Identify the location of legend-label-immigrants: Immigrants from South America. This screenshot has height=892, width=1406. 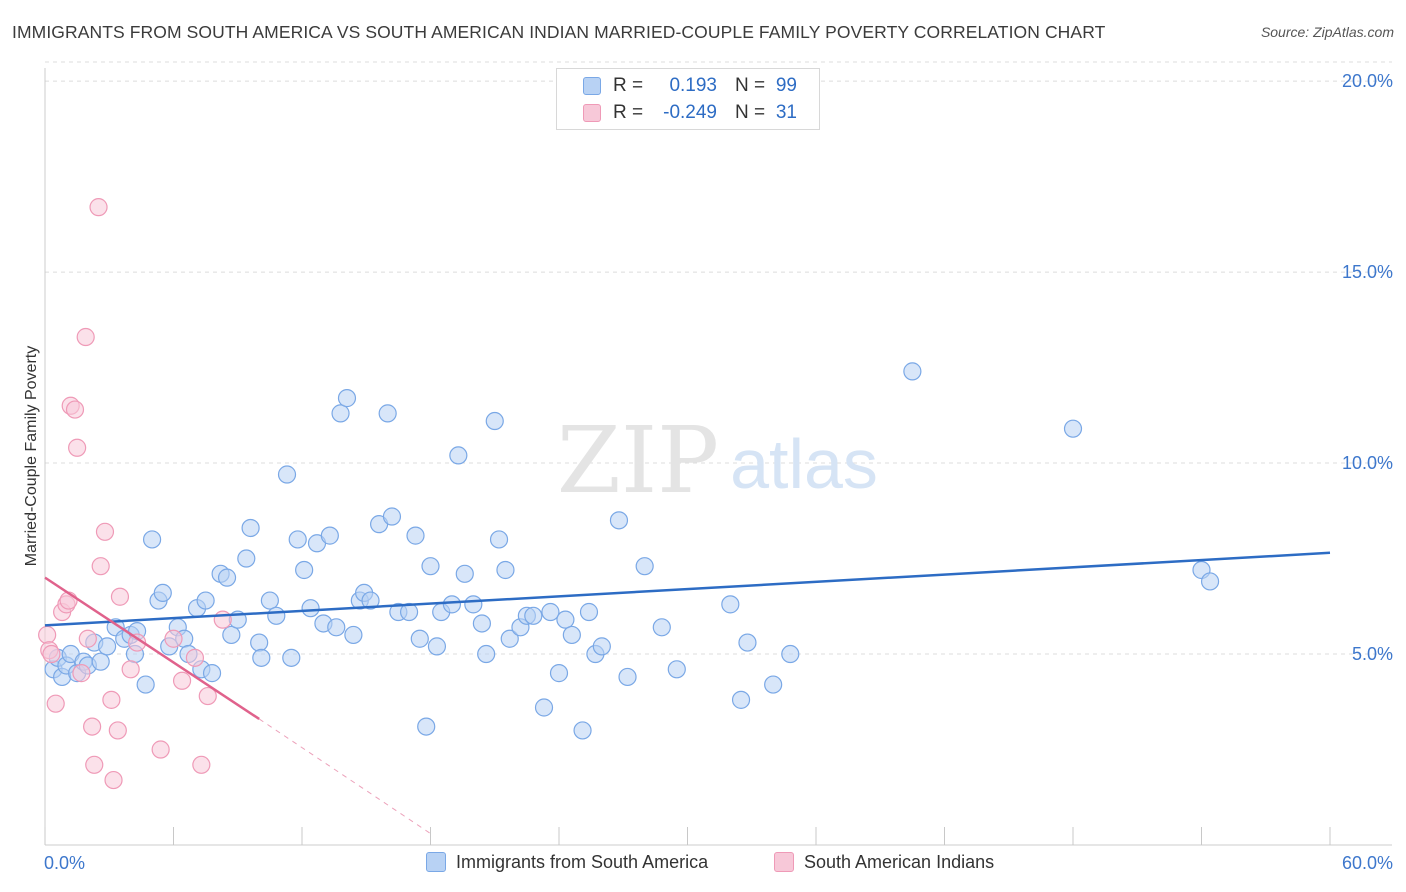
(582, 862).